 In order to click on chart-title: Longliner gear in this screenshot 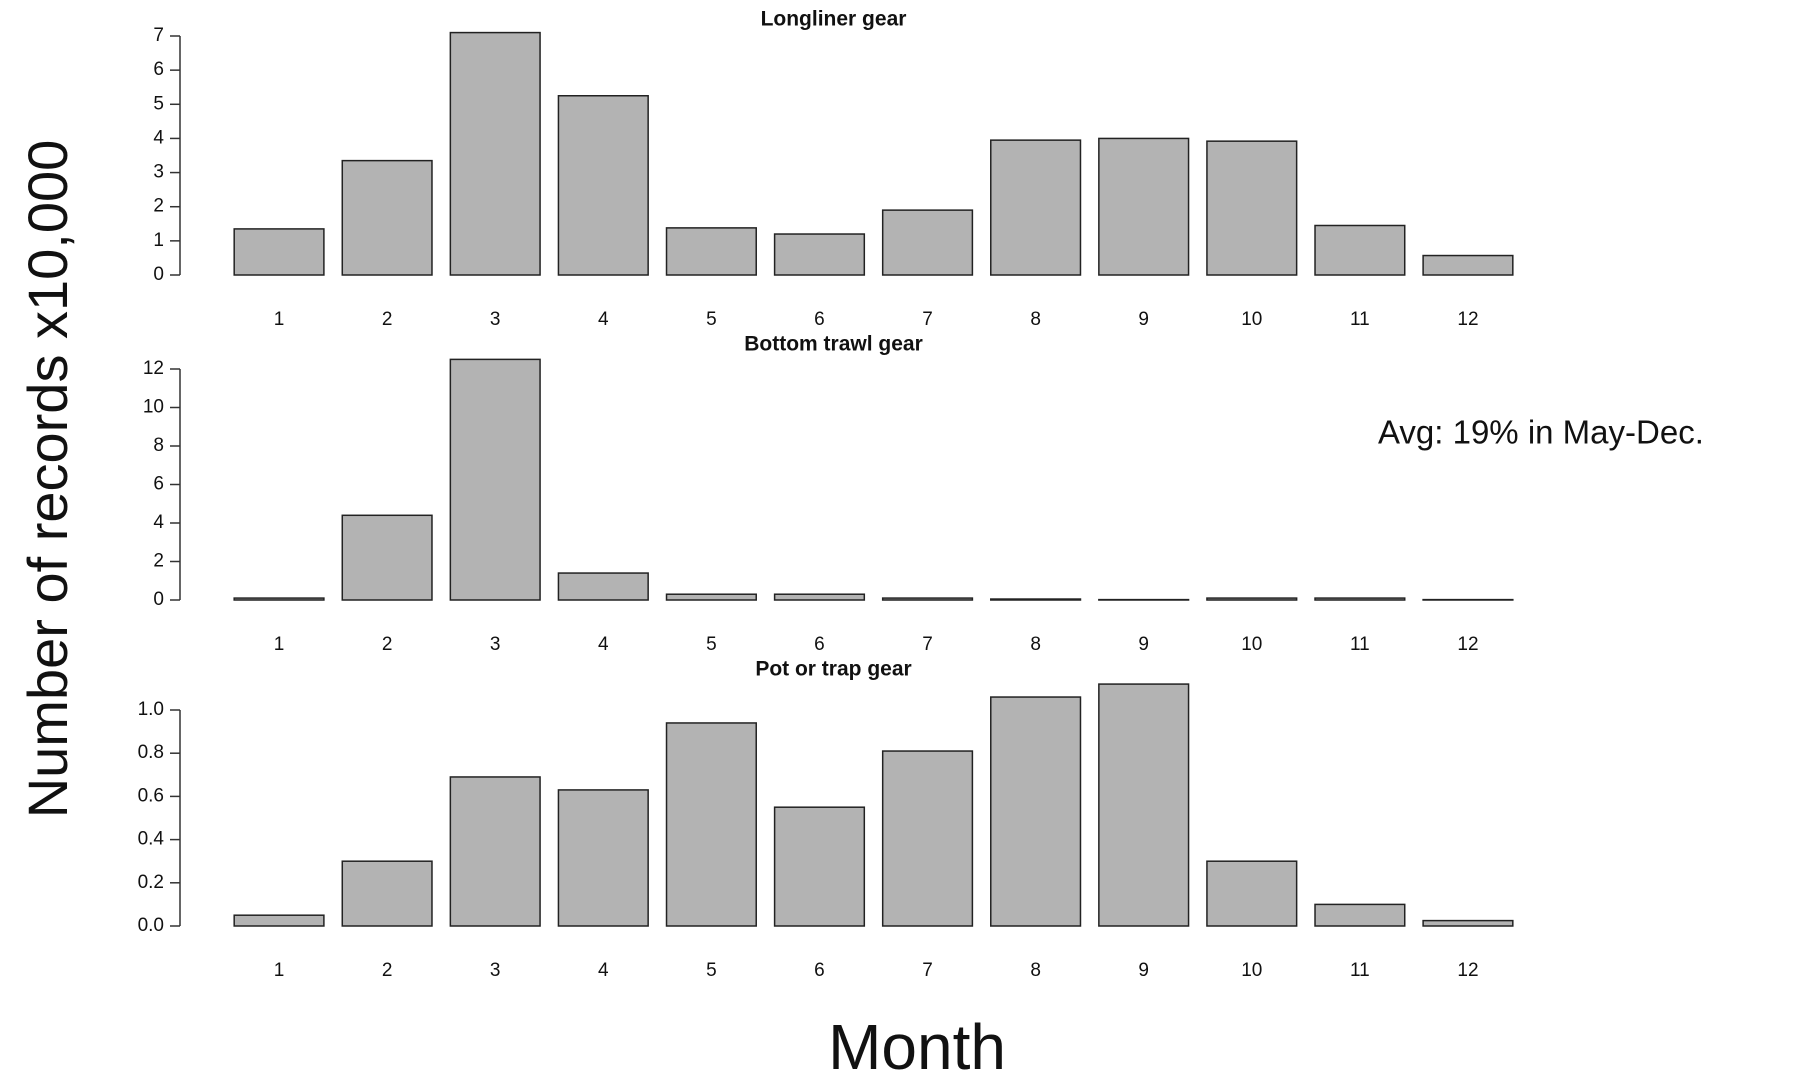, I will do `click(834, 19)`.